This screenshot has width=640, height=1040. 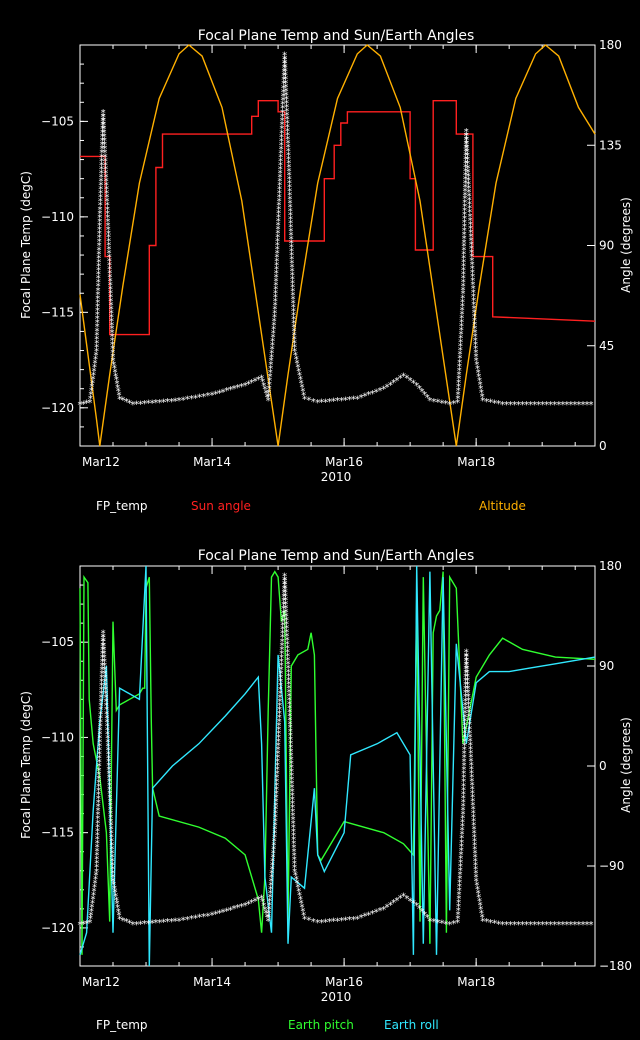 What do you see at coordinates (57, 408) in the screenshot?
I see `y-left-tick-label: −120` at bounding box center [57, 408].